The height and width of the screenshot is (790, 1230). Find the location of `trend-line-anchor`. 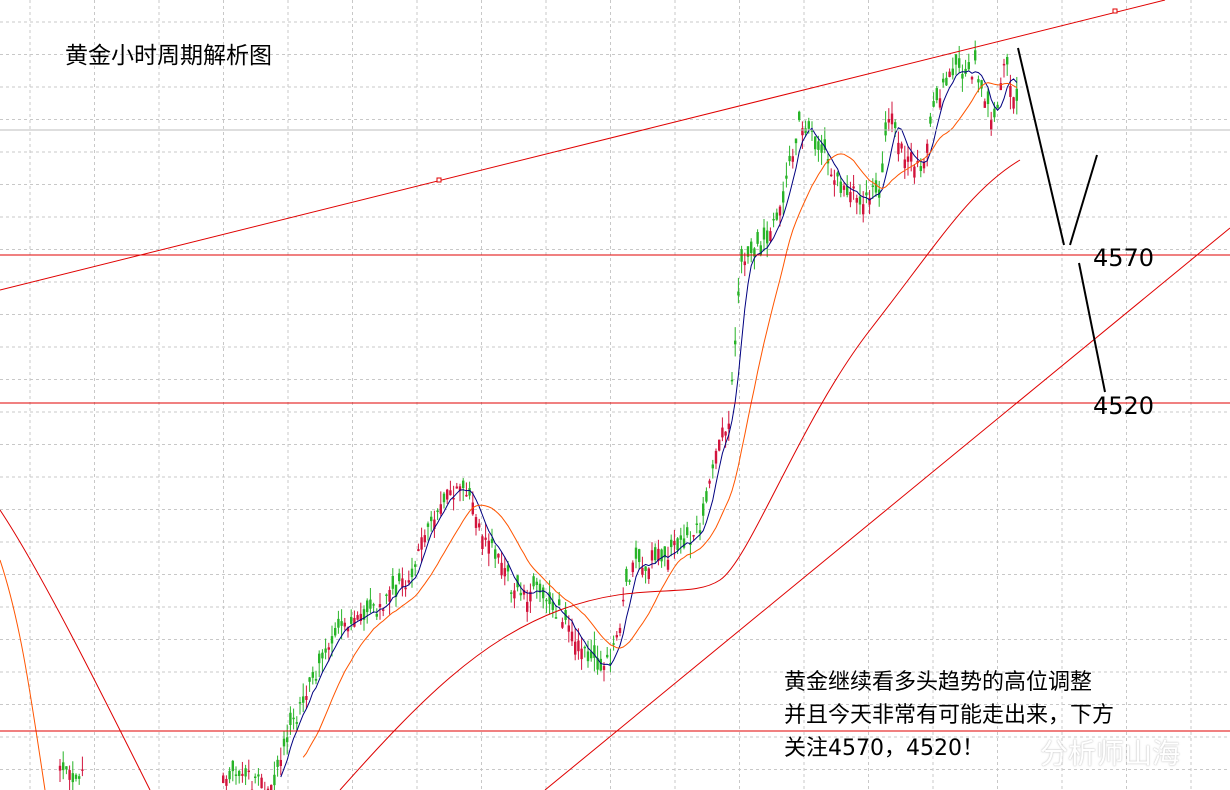

trend-line-anchor is located at coordinates (439, 180).